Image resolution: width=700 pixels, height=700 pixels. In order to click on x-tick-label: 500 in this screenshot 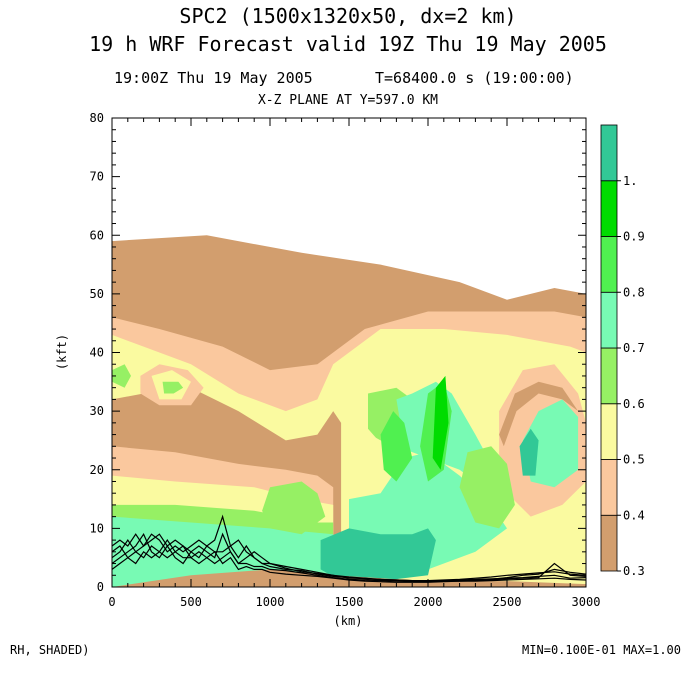, I will do `click(191, 602)`.